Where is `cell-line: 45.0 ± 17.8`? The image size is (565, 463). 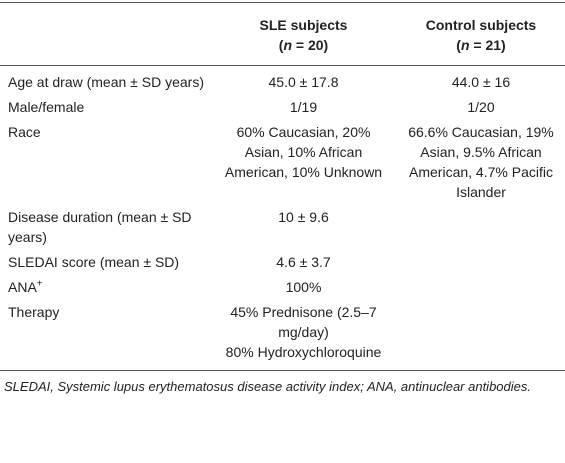
cell-line: 45.0 ± 17.8 is located at coordinates (303, 82).